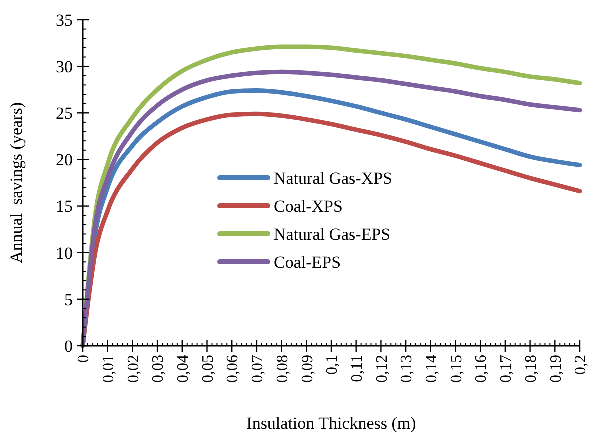 The height and width of the screenshot is (437, 592). I want to click on x-tick-label: 0,05, so click(208, 369).